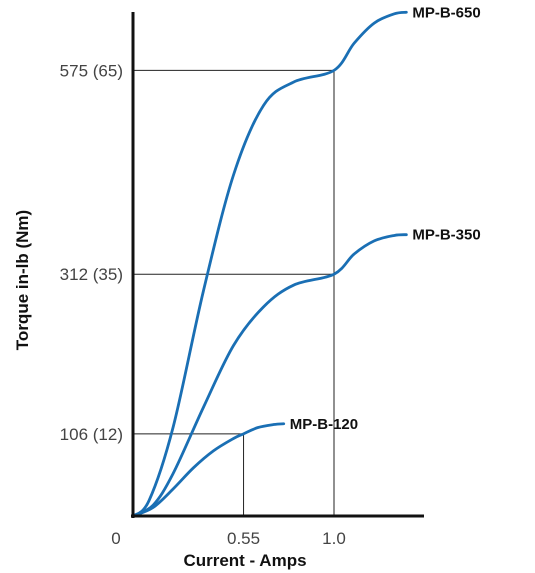  Describe the element at coordinates (243, 538) in the screenshot. I see `x-tick-label: 0.55` at that location.